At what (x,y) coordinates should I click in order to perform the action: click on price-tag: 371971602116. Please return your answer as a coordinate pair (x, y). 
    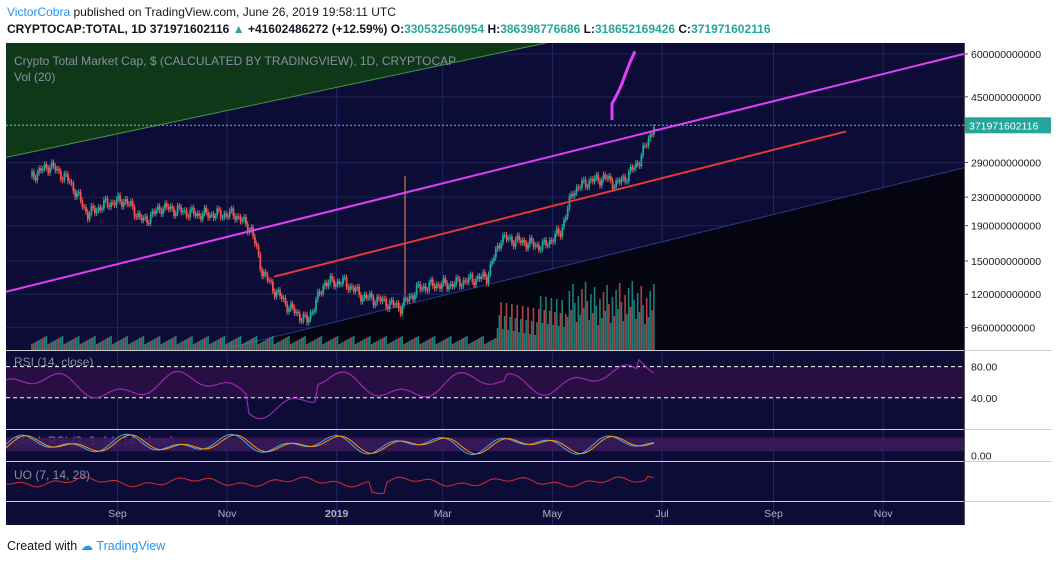
    Looking at the image, I should click on (1003, 126).